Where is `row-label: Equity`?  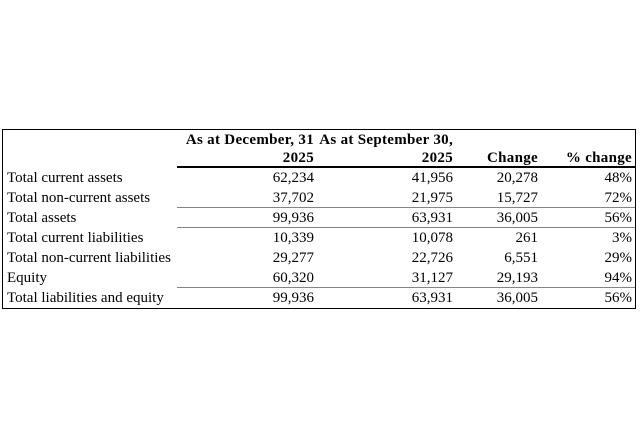 row-label: Equity is located at coordinates (27, 278).